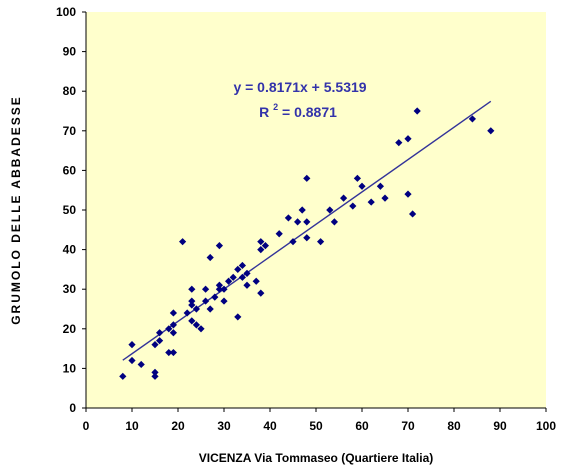 The height and width of the screenshot is (468, 564). I want to click on x-axis-title: VICENZA Via Tommaseo (Quartiere Italia), so click(316, 458).